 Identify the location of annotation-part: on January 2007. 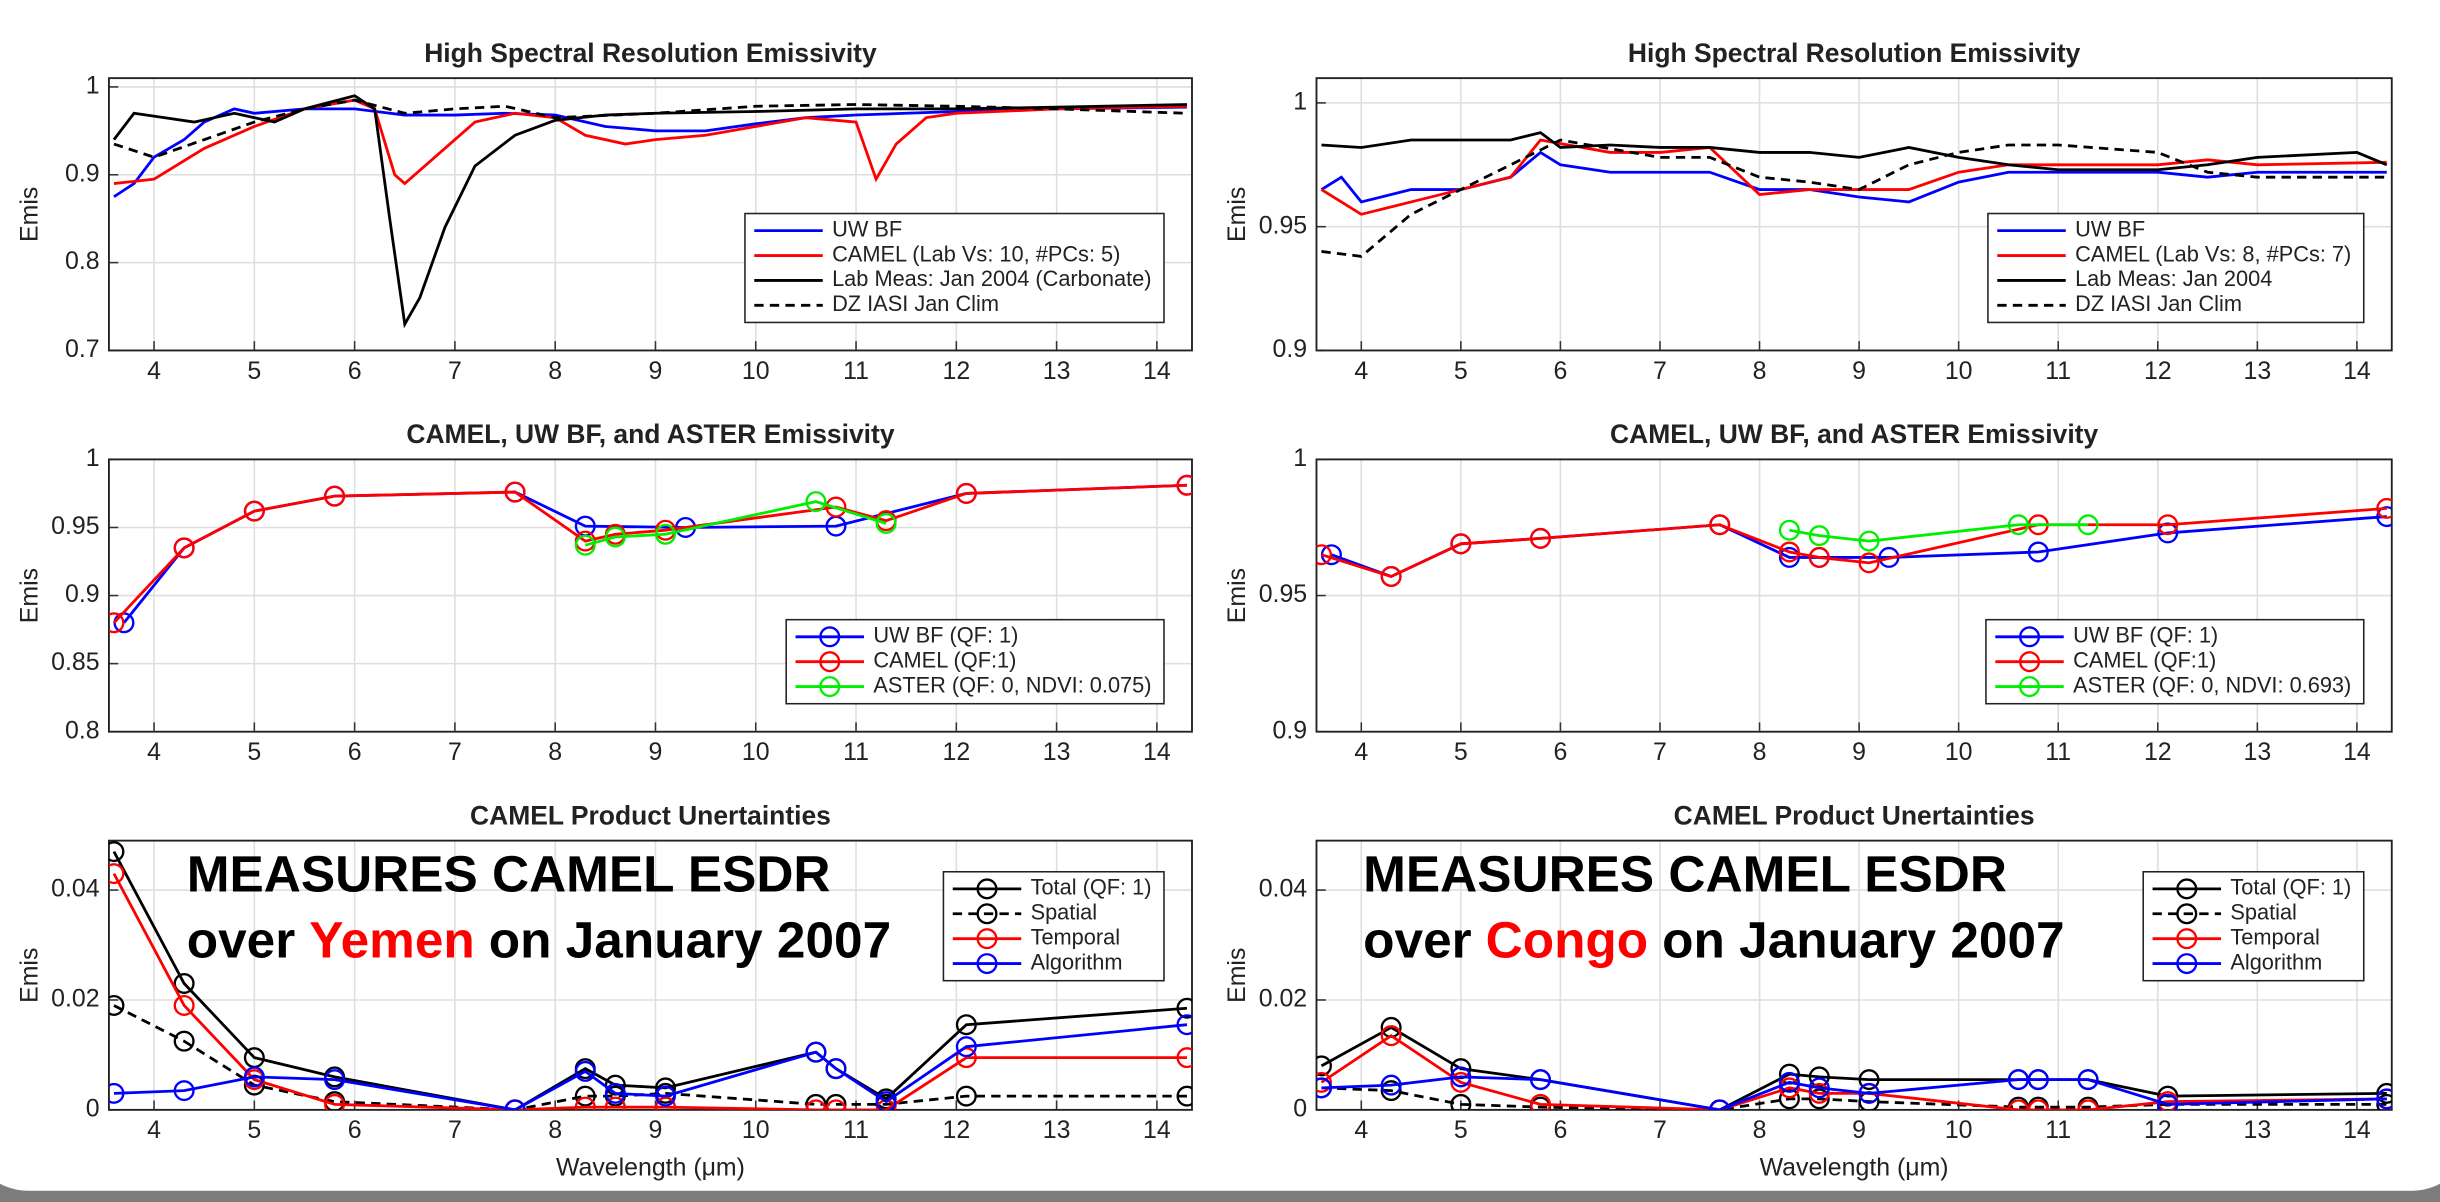
(690, 939).